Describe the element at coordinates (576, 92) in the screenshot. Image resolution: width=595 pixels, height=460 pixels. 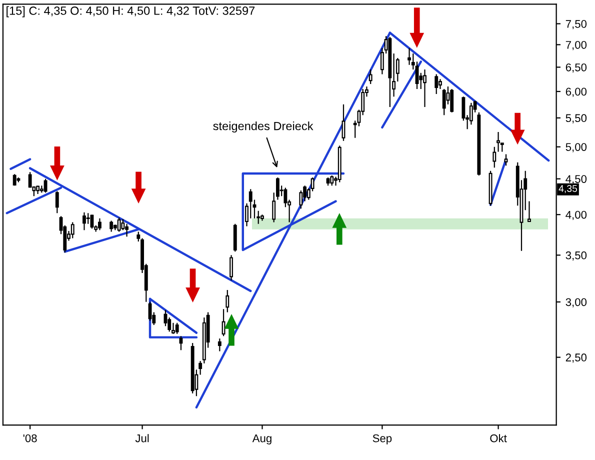
I see `y-tick-label: 6,00` at that location.